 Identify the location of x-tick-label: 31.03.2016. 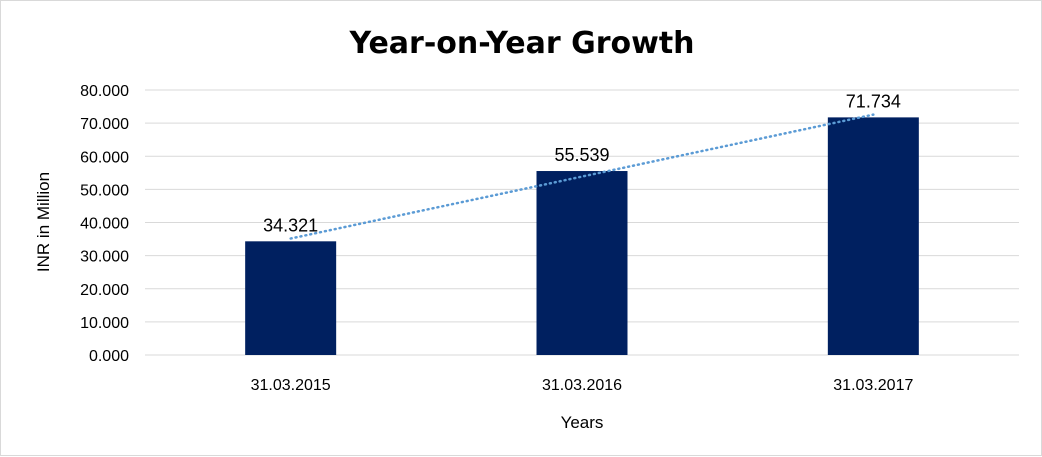
(582, 385).